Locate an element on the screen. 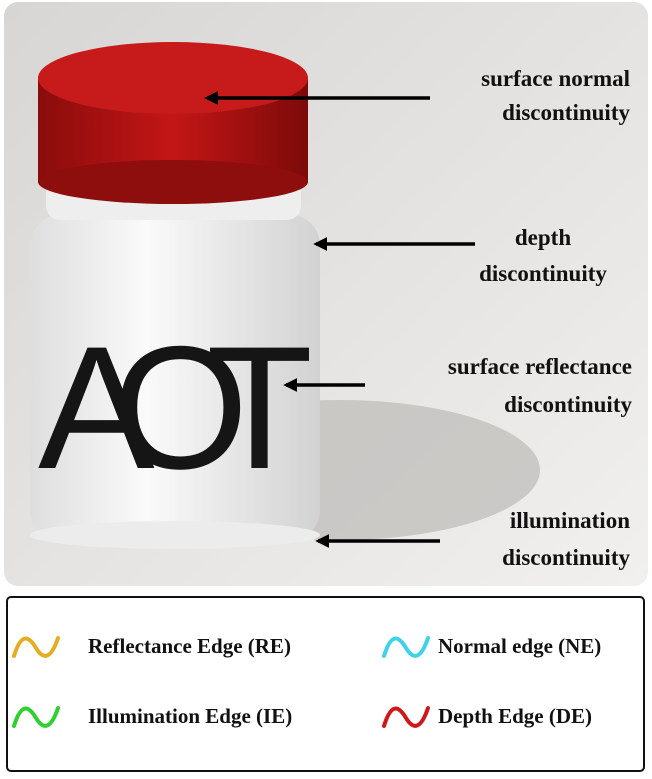 The height and width of the screenshot is (779, 652). legend-label: Illumination Edge (IE) is located at coordinates (190, 716).